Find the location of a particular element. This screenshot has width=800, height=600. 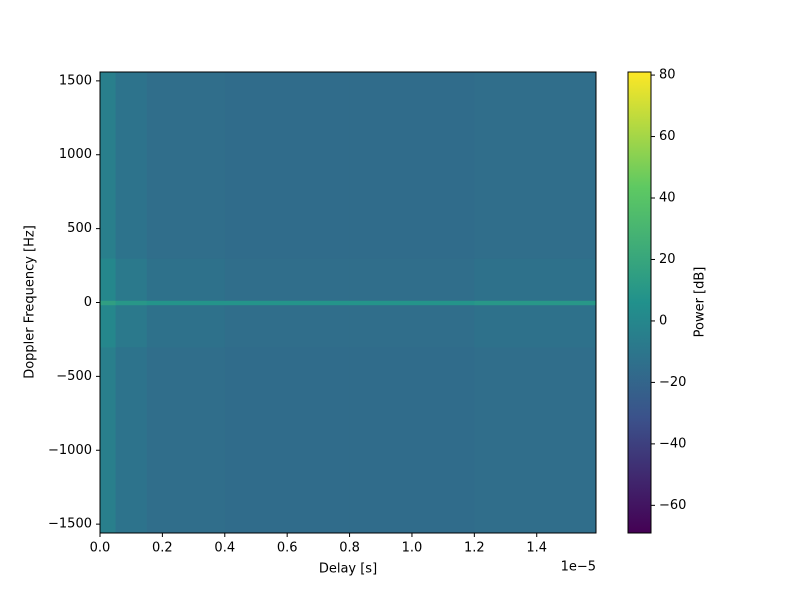

y-tick-label: 500 is located at coordinates (79, 228).